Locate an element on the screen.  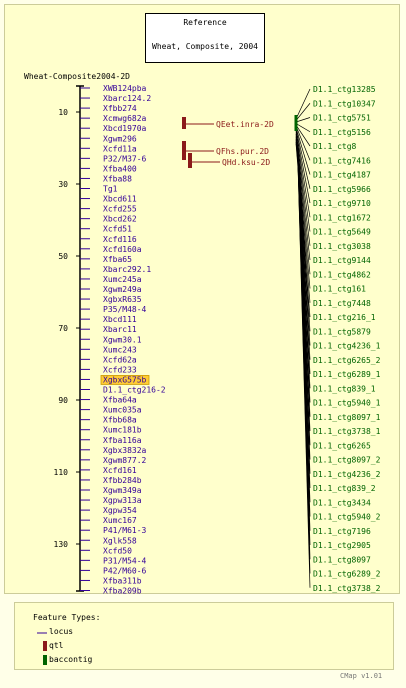
qtl-label: QEet.inra-2D is located at coordinates (245, 124).